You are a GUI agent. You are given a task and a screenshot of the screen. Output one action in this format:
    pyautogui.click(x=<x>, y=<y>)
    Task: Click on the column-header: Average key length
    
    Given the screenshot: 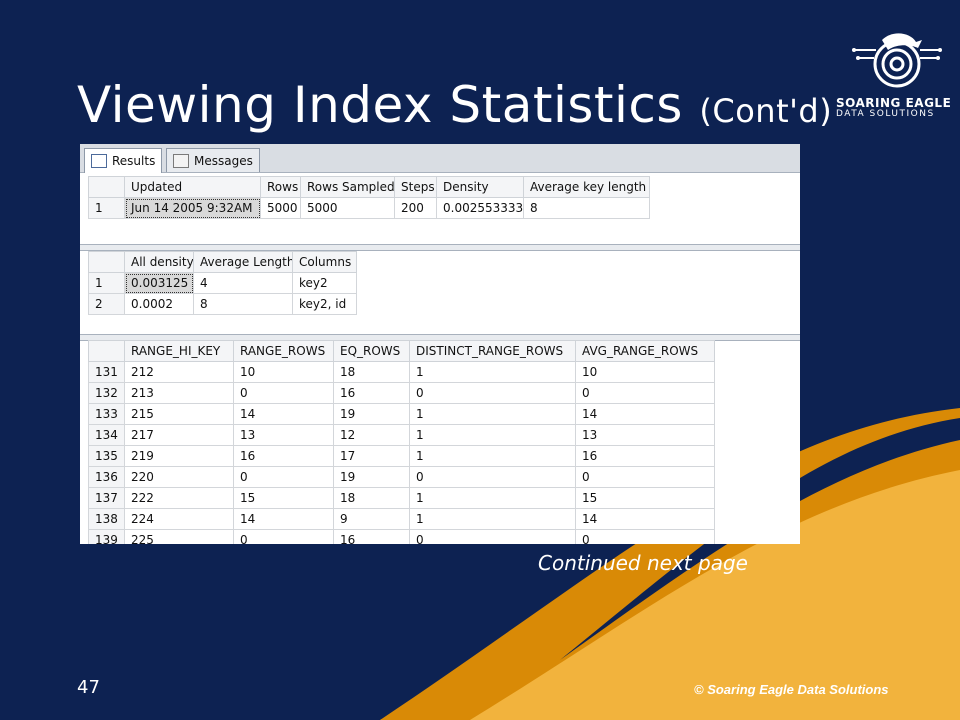 What is the action you would take?
    pyautogui.click(x=586, y=187)
    